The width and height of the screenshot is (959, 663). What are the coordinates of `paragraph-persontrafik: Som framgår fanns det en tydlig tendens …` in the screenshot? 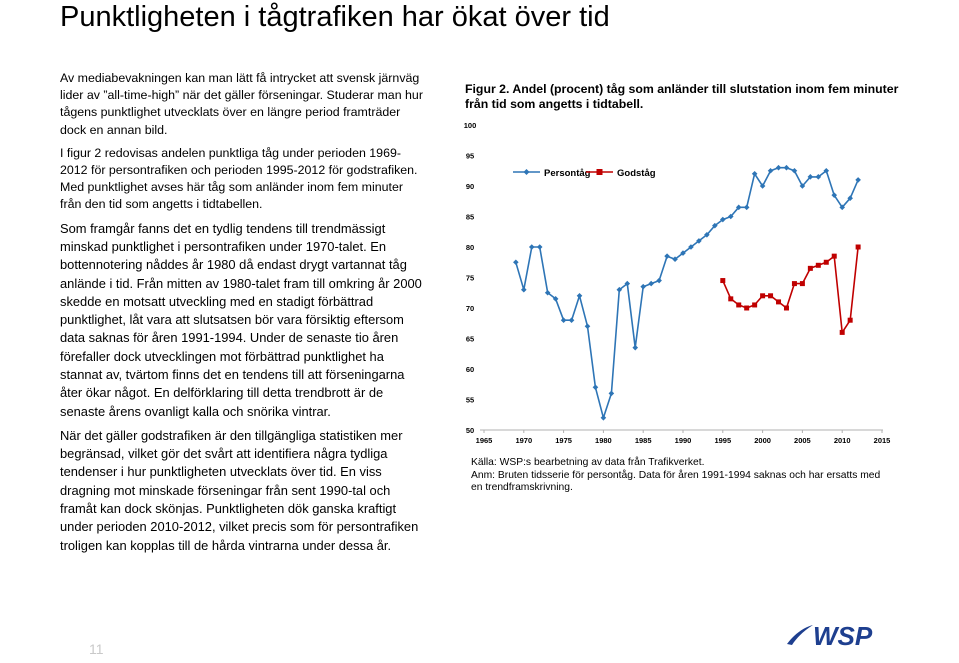 It's located at (241, 319).